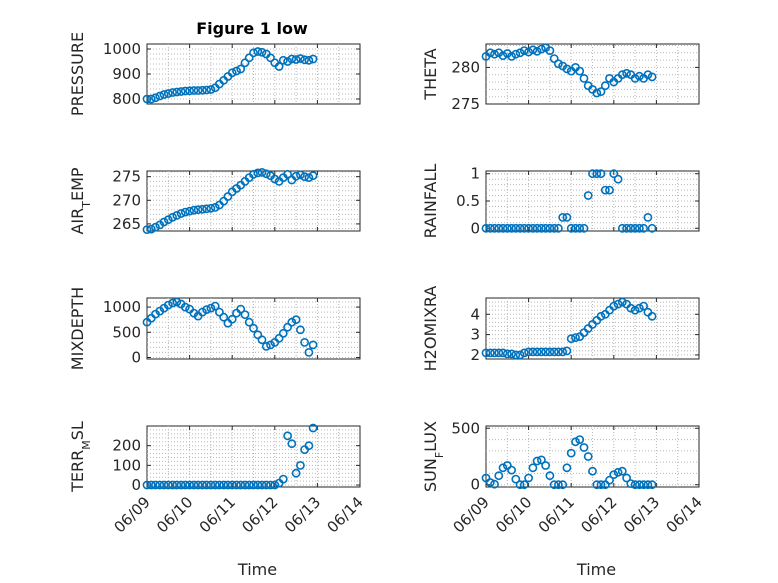 The image size is (778, 583). I want to click on grid-lines, so click(592, 74).